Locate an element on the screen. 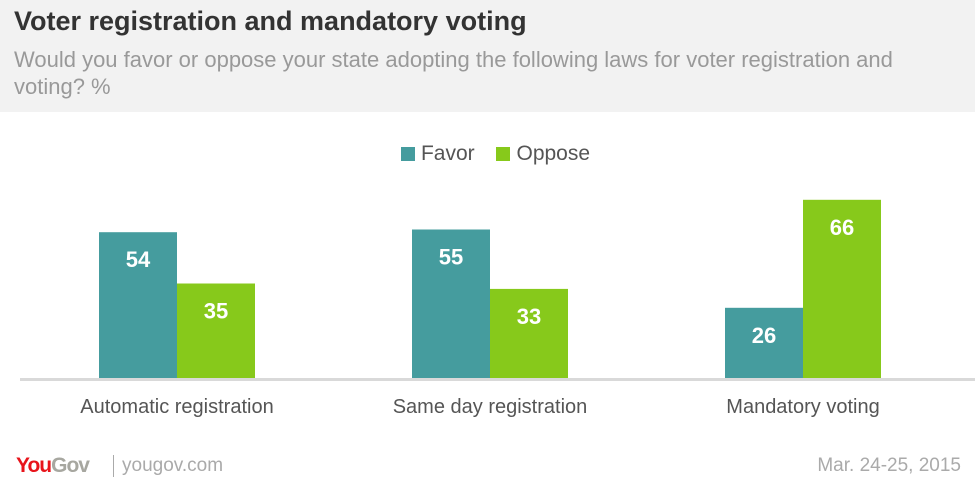  data-label: 55 is located at coordinates (451, 257).